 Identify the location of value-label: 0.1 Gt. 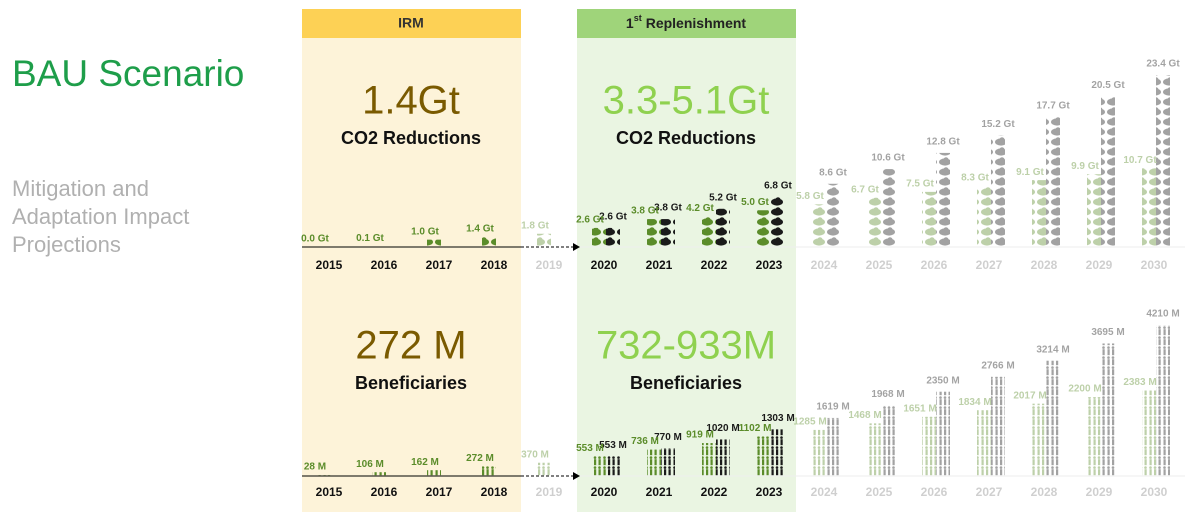
(370, 238).